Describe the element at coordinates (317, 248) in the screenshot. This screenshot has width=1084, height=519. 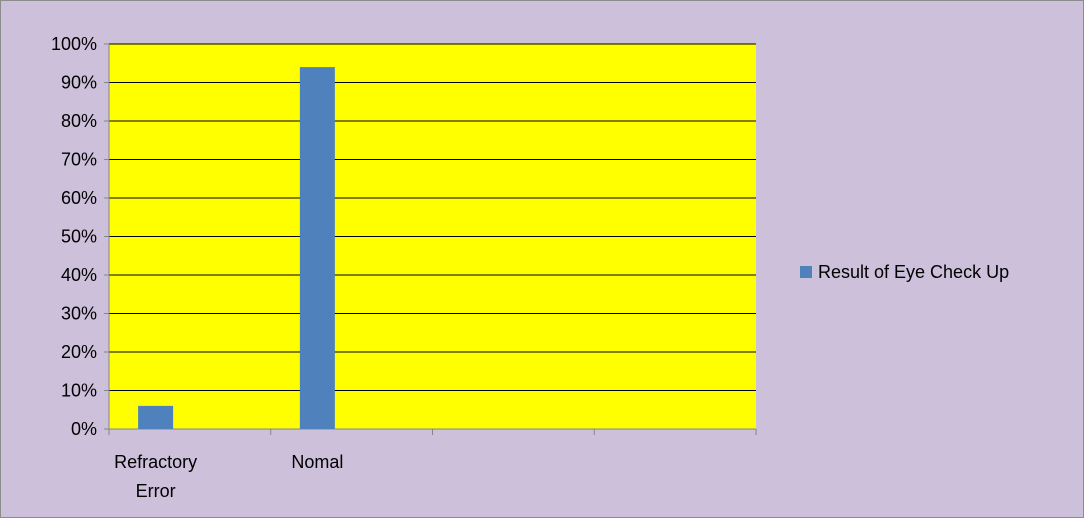
I see `bar-nomal` at that location.